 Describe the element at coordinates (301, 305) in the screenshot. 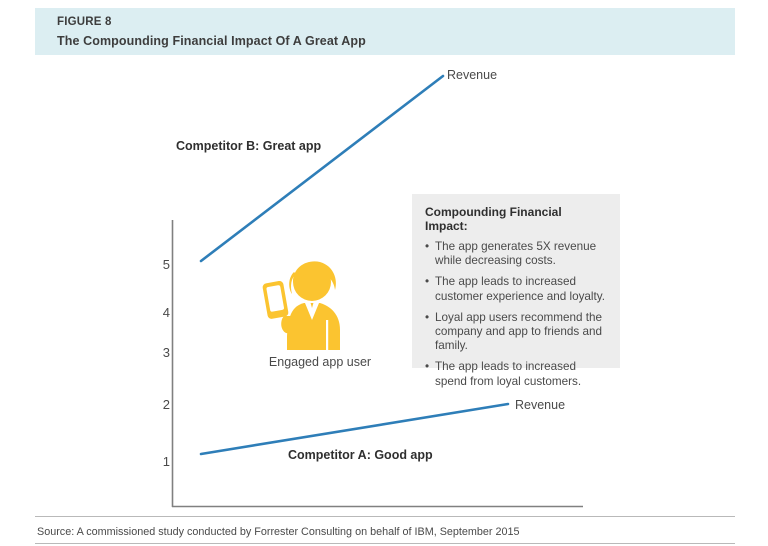

I see `person-with-phone-icon` at that location.